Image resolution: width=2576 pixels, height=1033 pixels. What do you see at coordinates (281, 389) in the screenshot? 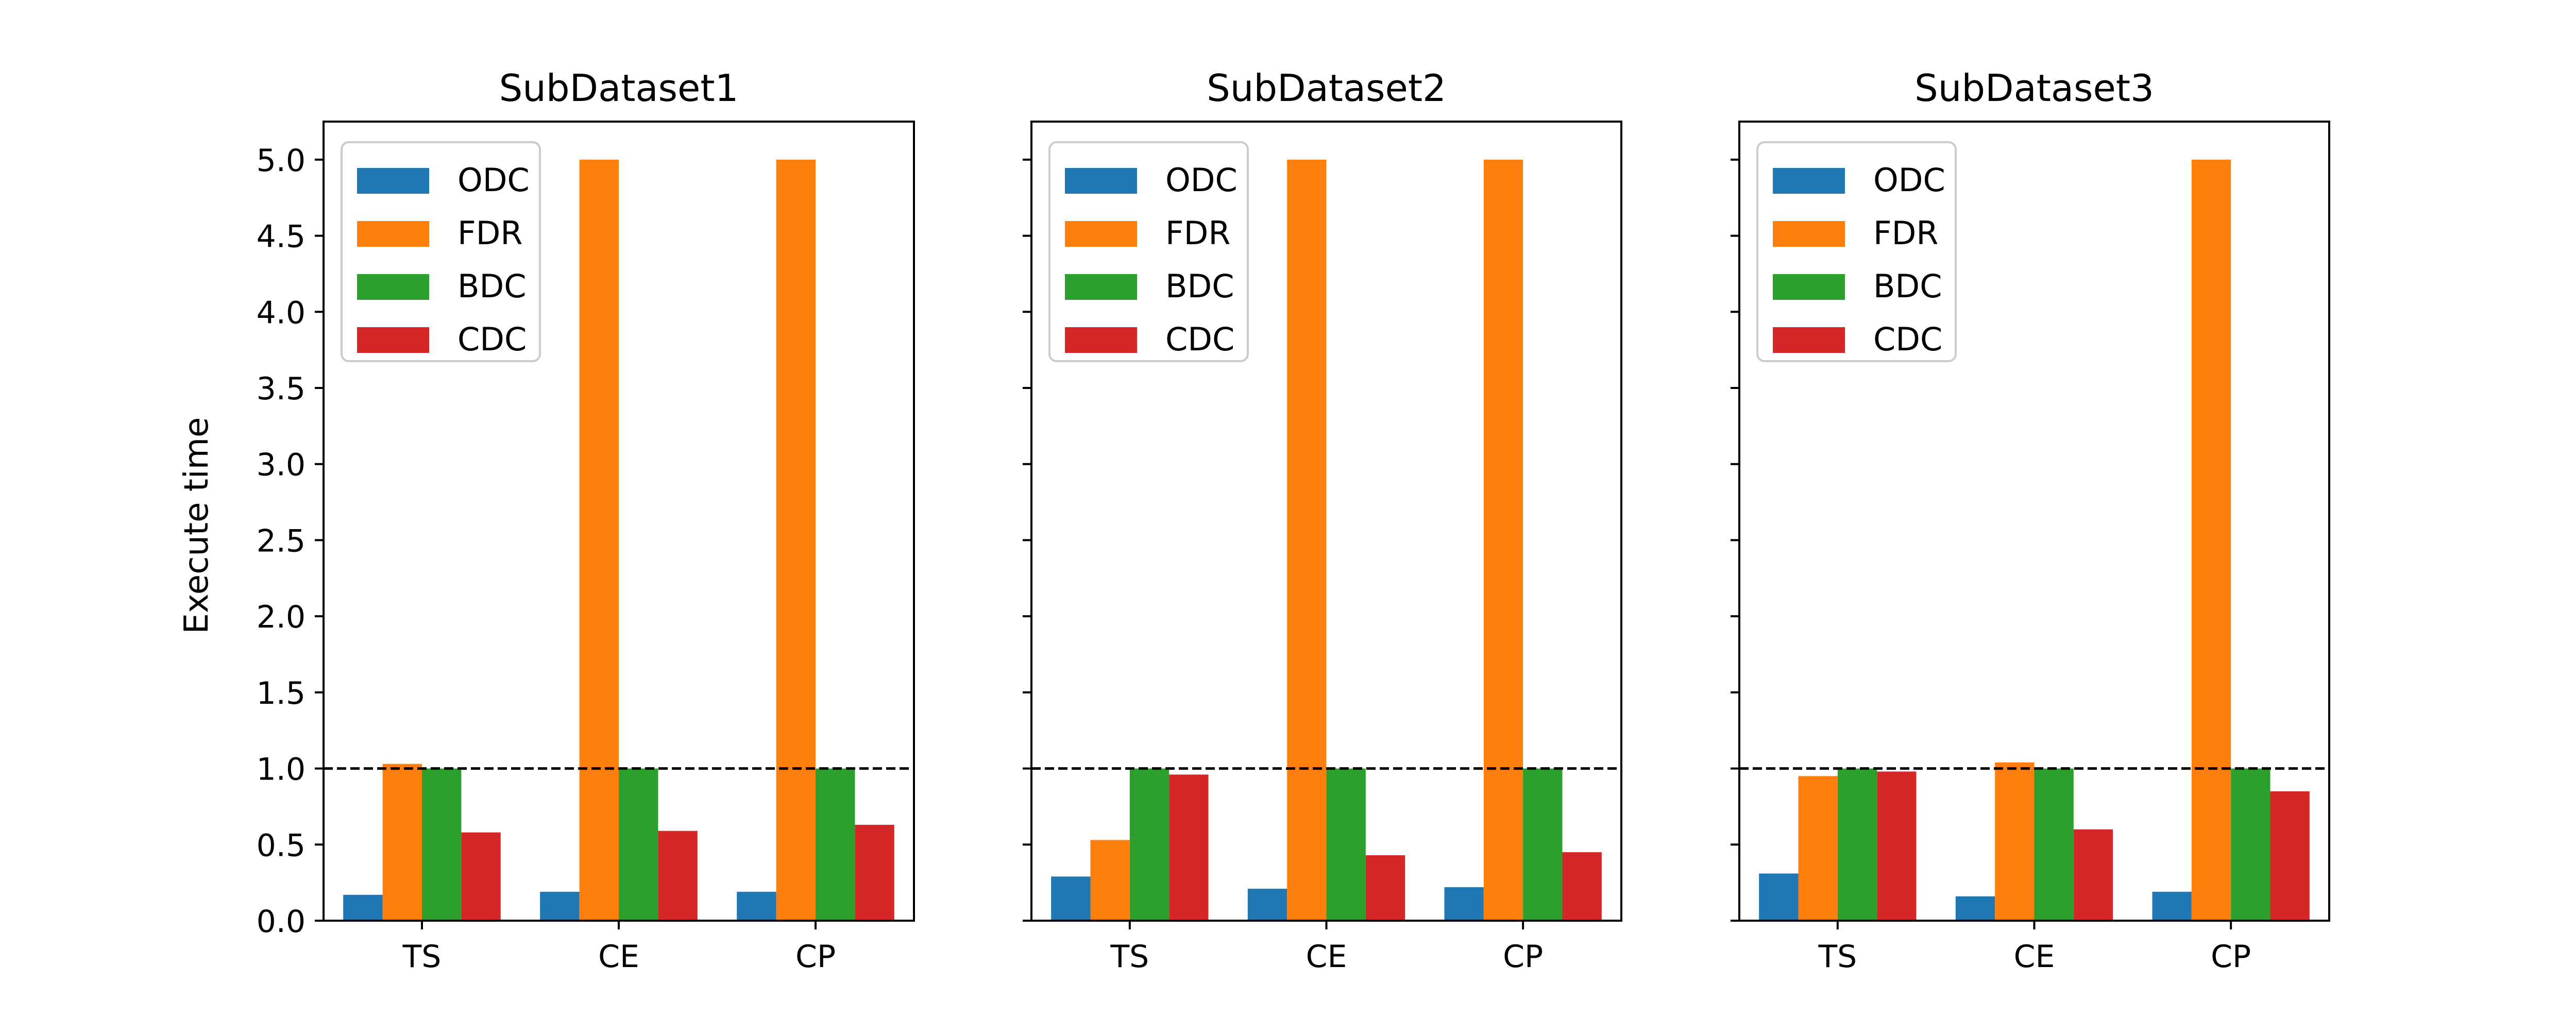
I see `y-tick-label: 3.5` at bounding box center [281, 389].